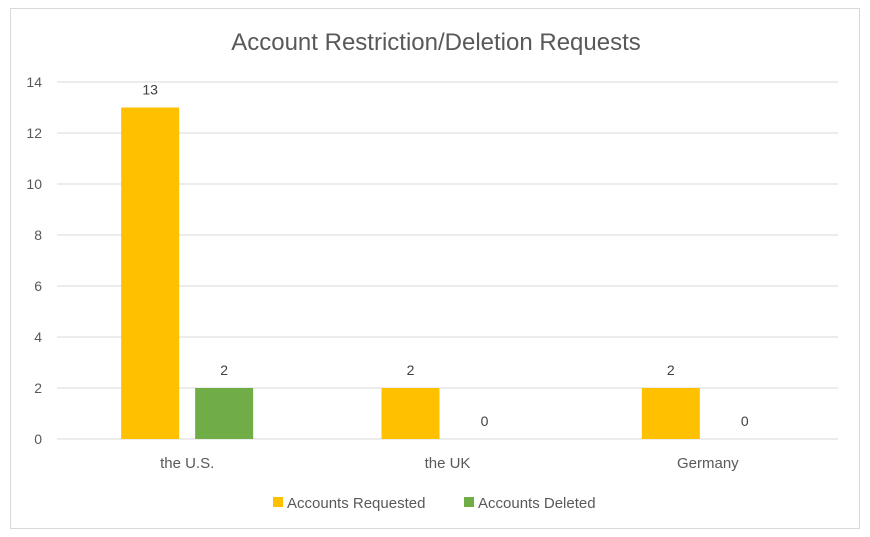 This screenshot has height=537, width=870. I want to click on x-axis-categories: the U.S. the UK Germany, so click(449, 463).